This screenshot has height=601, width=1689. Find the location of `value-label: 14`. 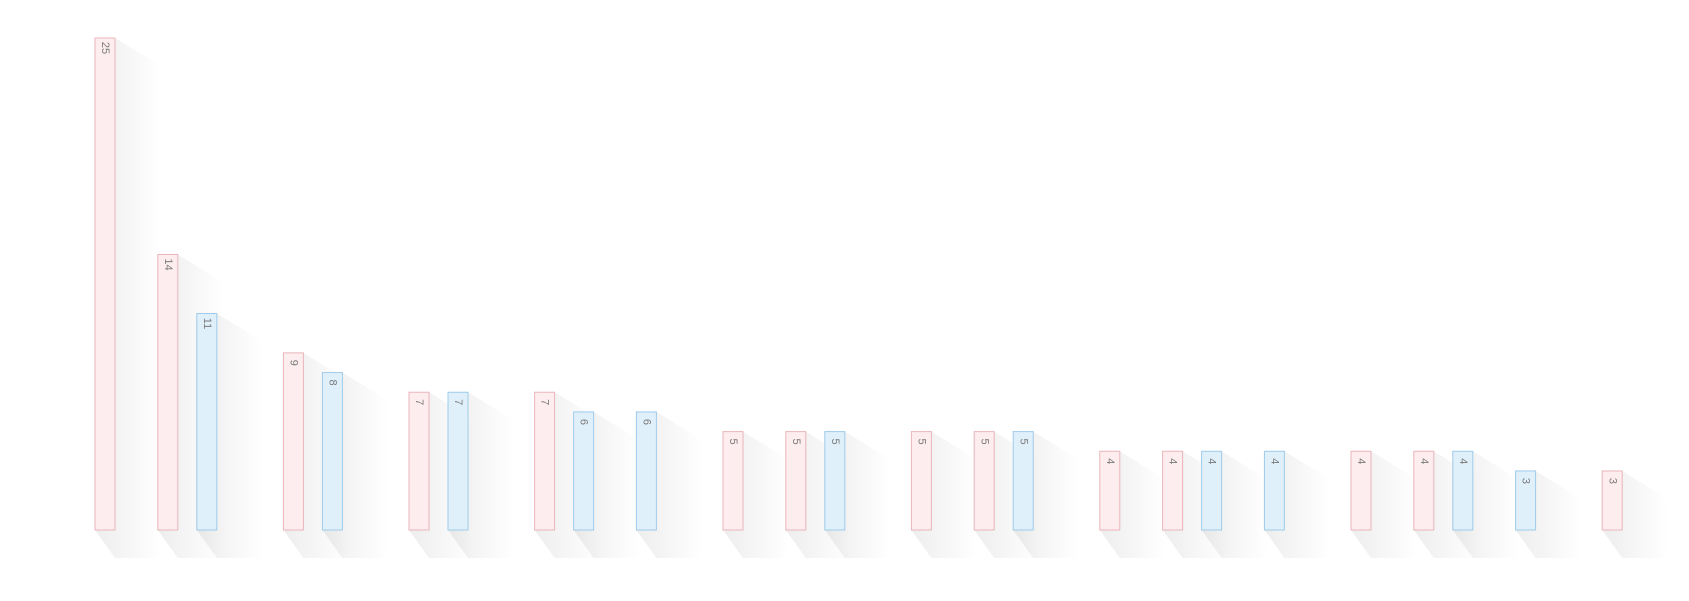

value-label: 14 is located at coordinates (168, 264).